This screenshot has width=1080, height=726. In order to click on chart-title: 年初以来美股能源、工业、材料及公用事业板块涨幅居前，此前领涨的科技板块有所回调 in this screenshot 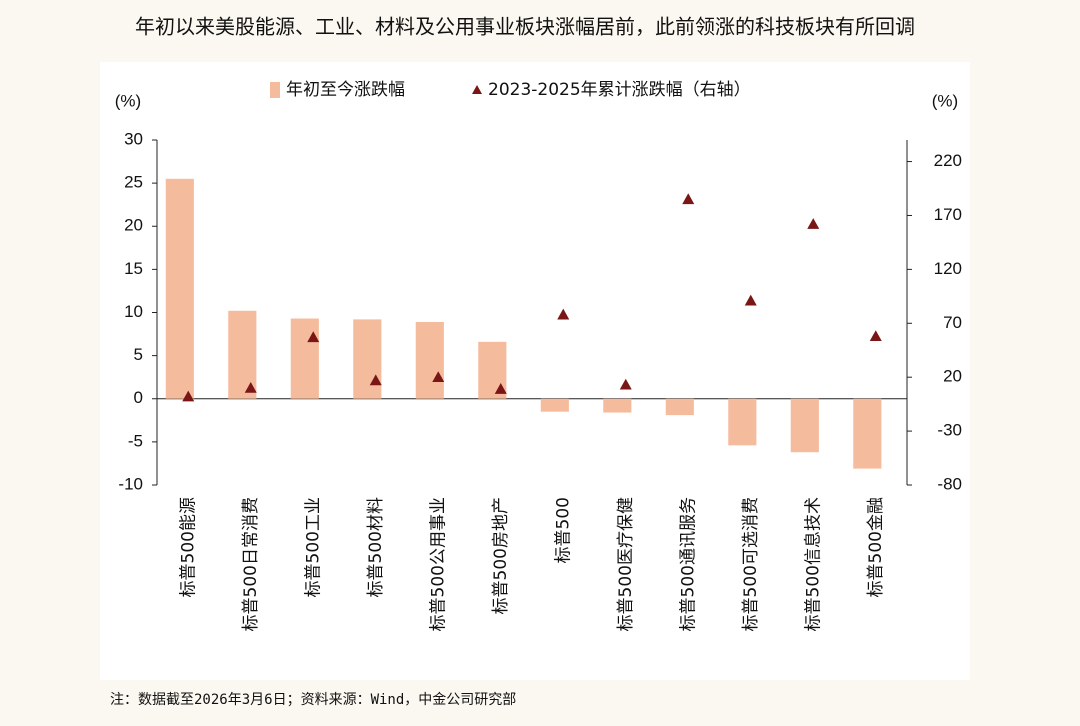, I will do `click(525, 27)`.